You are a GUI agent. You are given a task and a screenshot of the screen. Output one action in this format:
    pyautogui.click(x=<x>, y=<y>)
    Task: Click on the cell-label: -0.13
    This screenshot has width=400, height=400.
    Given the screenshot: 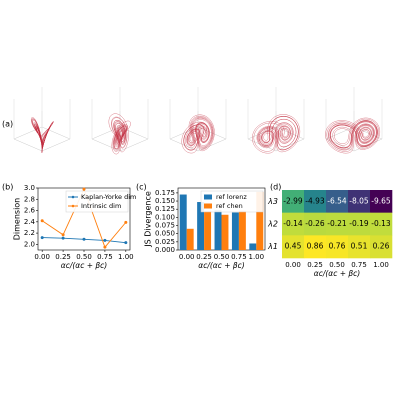 What is the action you would take?
    pyautogui.click(x=381, y=223)
    